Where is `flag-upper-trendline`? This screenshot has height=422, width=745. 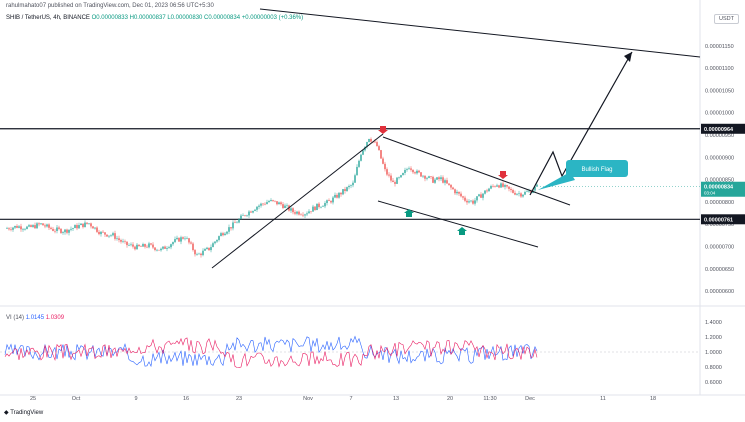 flag-upper-trendline is located at coordinates (476, 171).